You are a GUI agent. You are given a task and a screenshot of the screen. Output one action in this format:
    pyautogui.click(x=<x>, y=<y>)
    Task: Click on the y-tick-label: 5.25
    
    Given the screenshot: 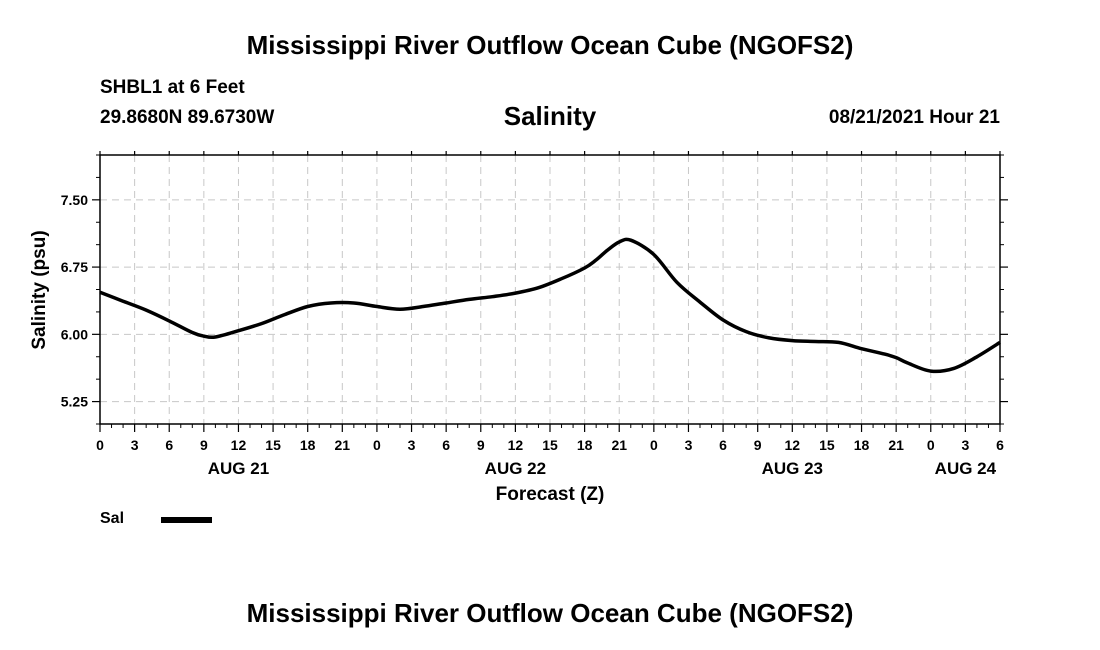 What is the action you would take?
    pyautogui.click(x=74, y=402)
    